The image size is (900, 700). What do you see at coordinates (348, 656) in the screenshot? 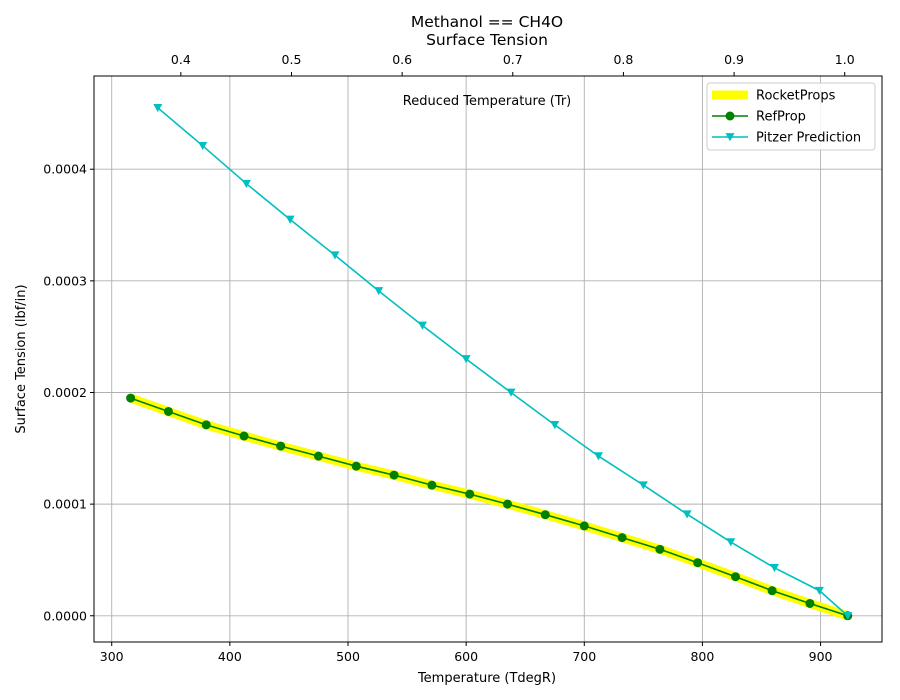
I see `x-tick-label: 500` at bounding box center [348, 656].